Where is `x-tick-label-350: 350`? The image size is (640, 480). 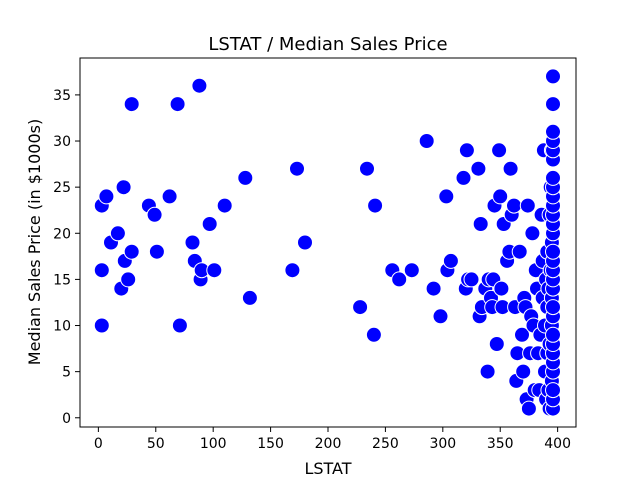
x-tick-label-350: 350 is located at coordinates (500, 444).